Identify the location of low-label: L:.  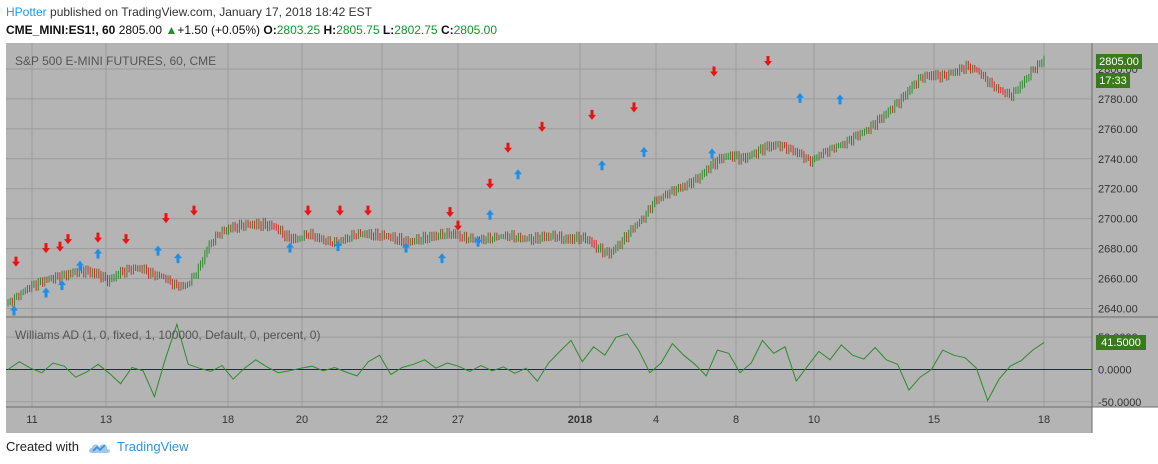
(388, 30).